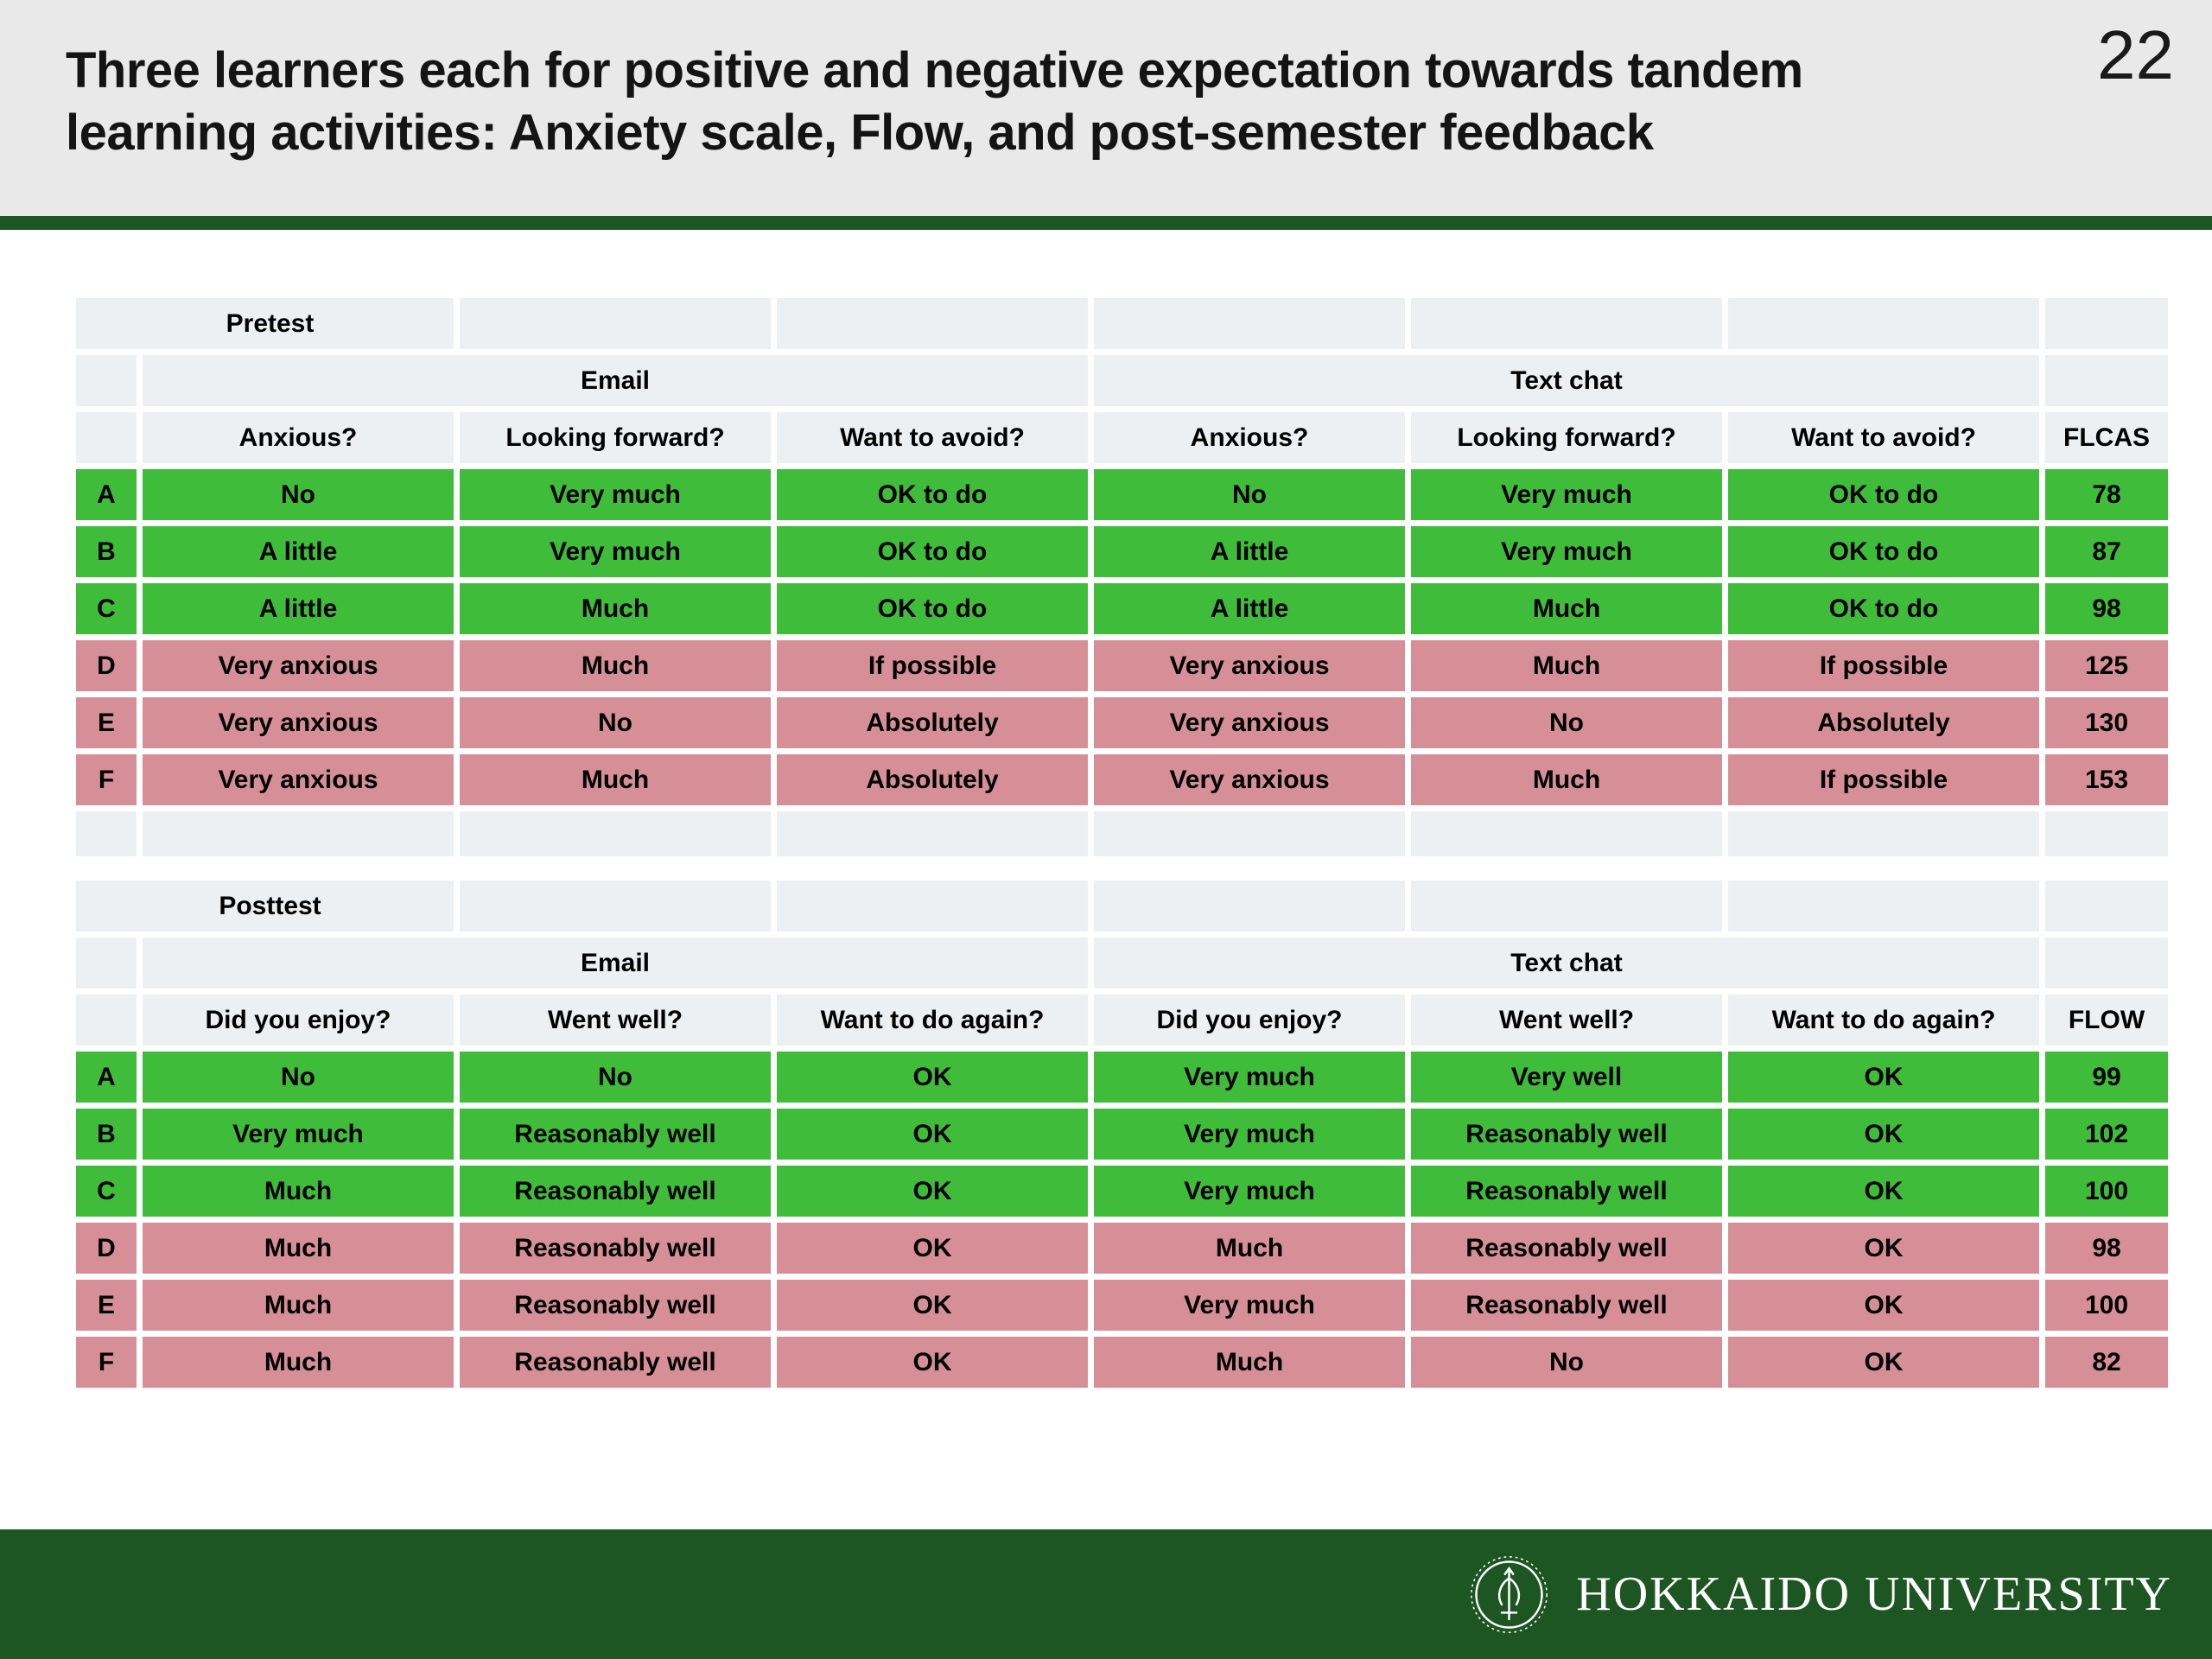  Describe the element at coordinates (106, 779) in the screenshot. I see `row-label: F` at that location.